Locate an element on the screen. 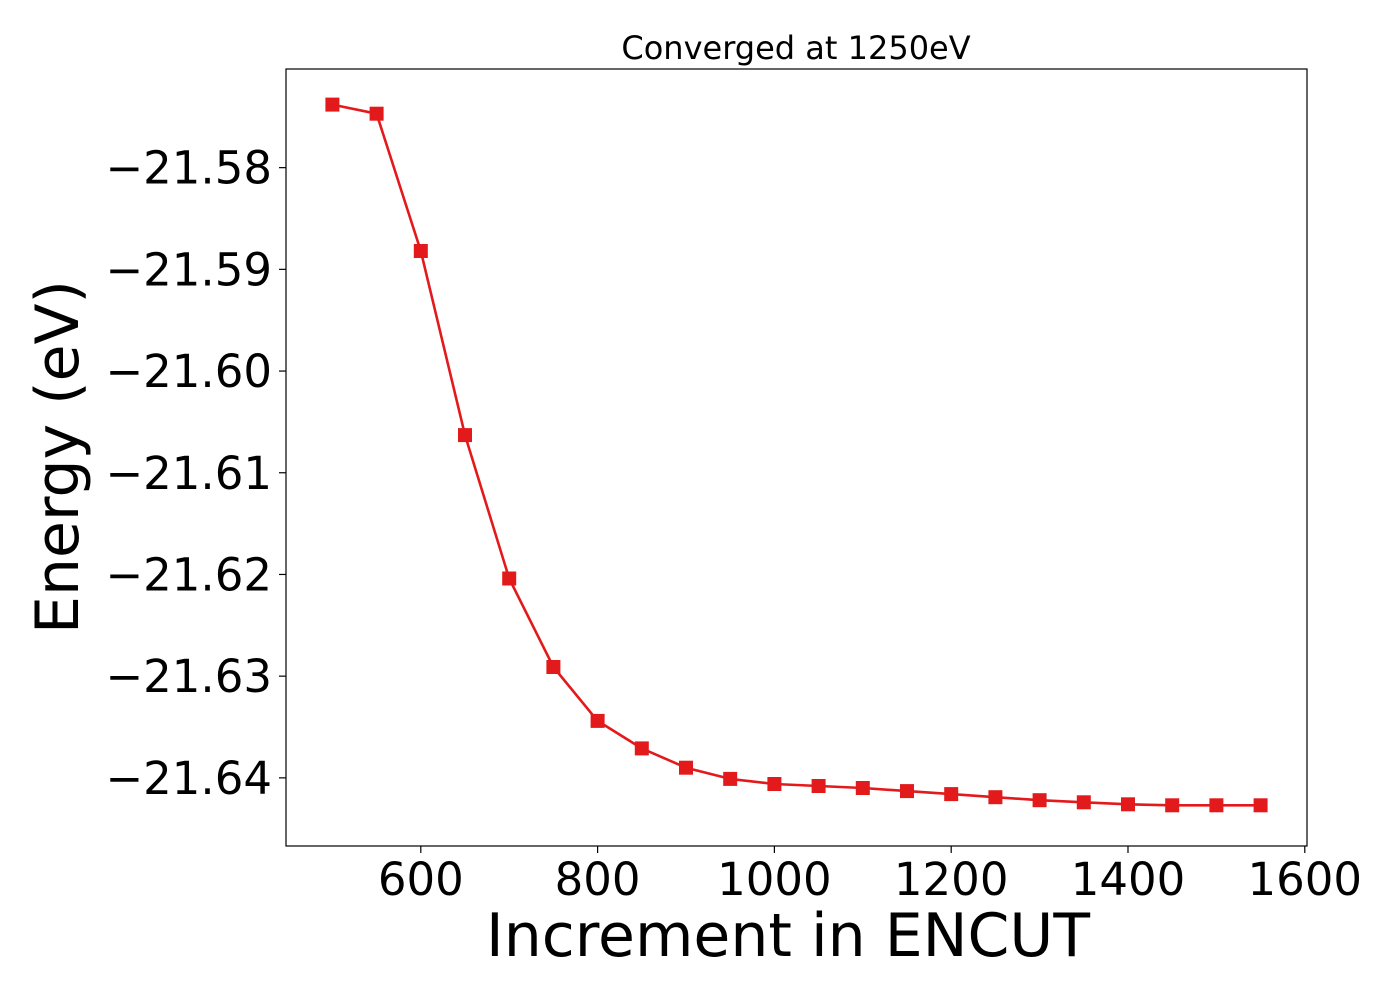 The image size is (1400, 1000). y-axis-label: Energy (eV) is located at coordinates (58, 457).